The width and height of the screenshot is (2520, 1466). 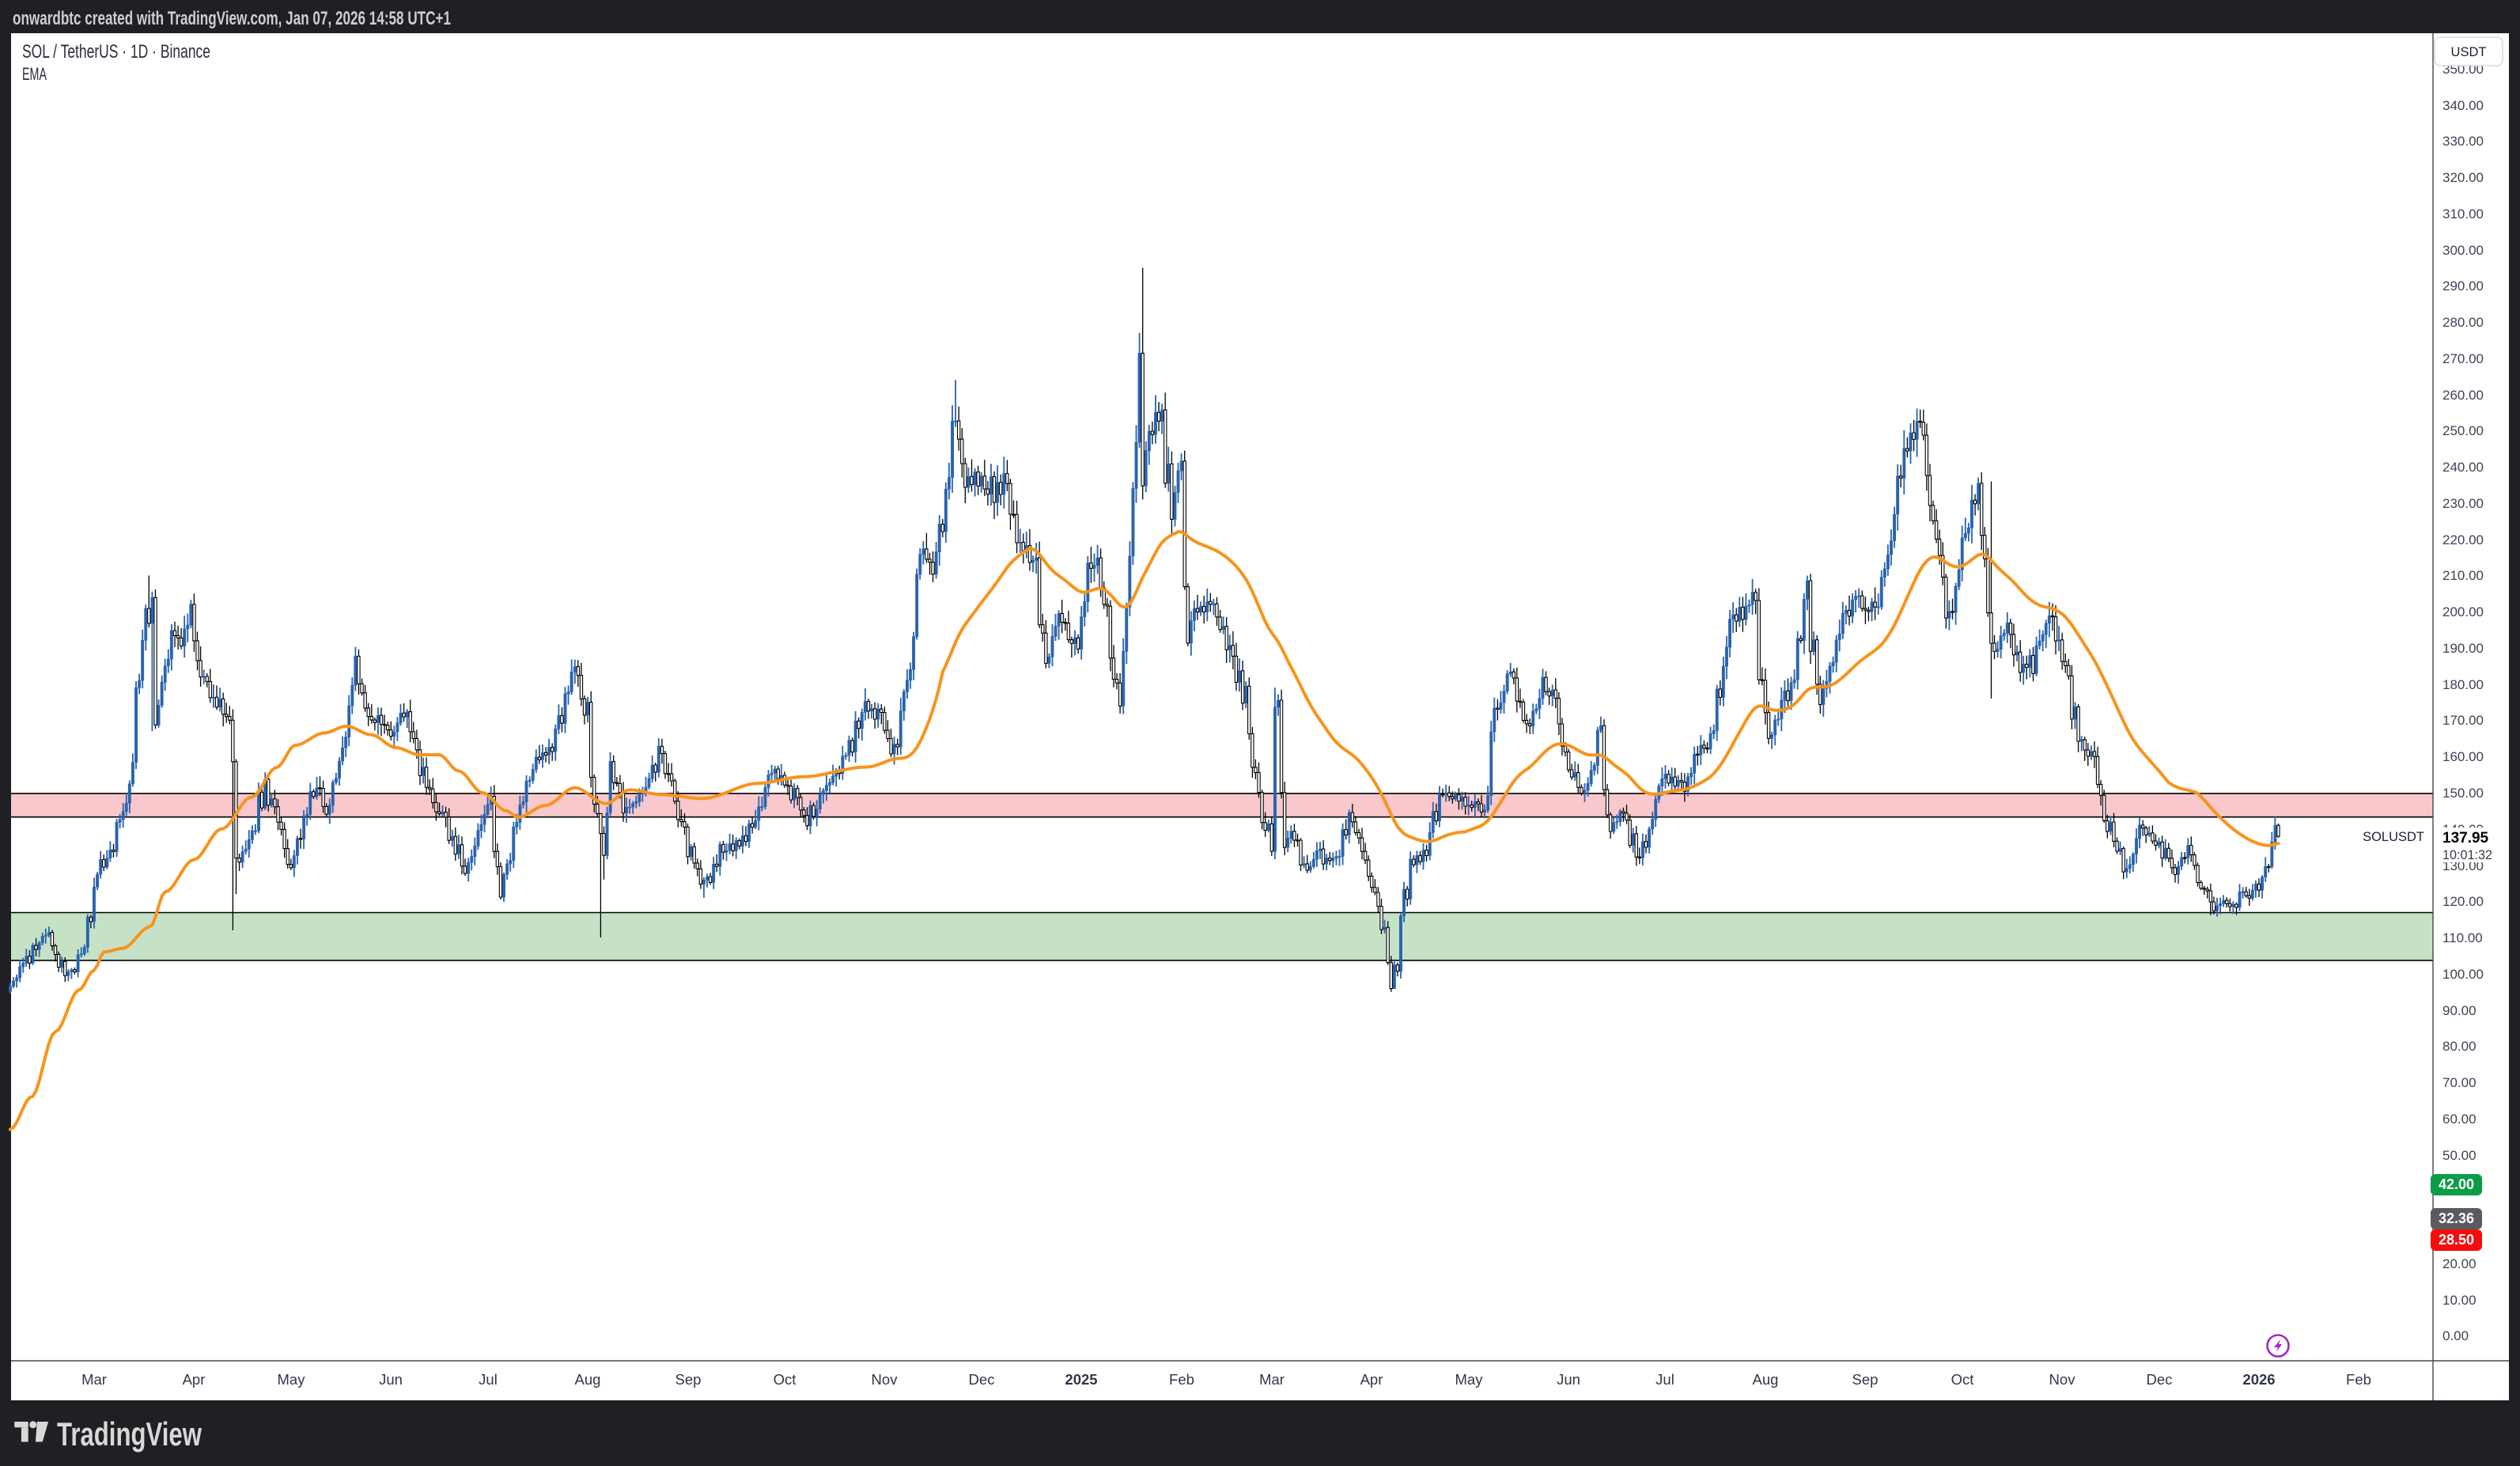 I want to click on svg-text: 210.00, so click(x=2463, y=575).